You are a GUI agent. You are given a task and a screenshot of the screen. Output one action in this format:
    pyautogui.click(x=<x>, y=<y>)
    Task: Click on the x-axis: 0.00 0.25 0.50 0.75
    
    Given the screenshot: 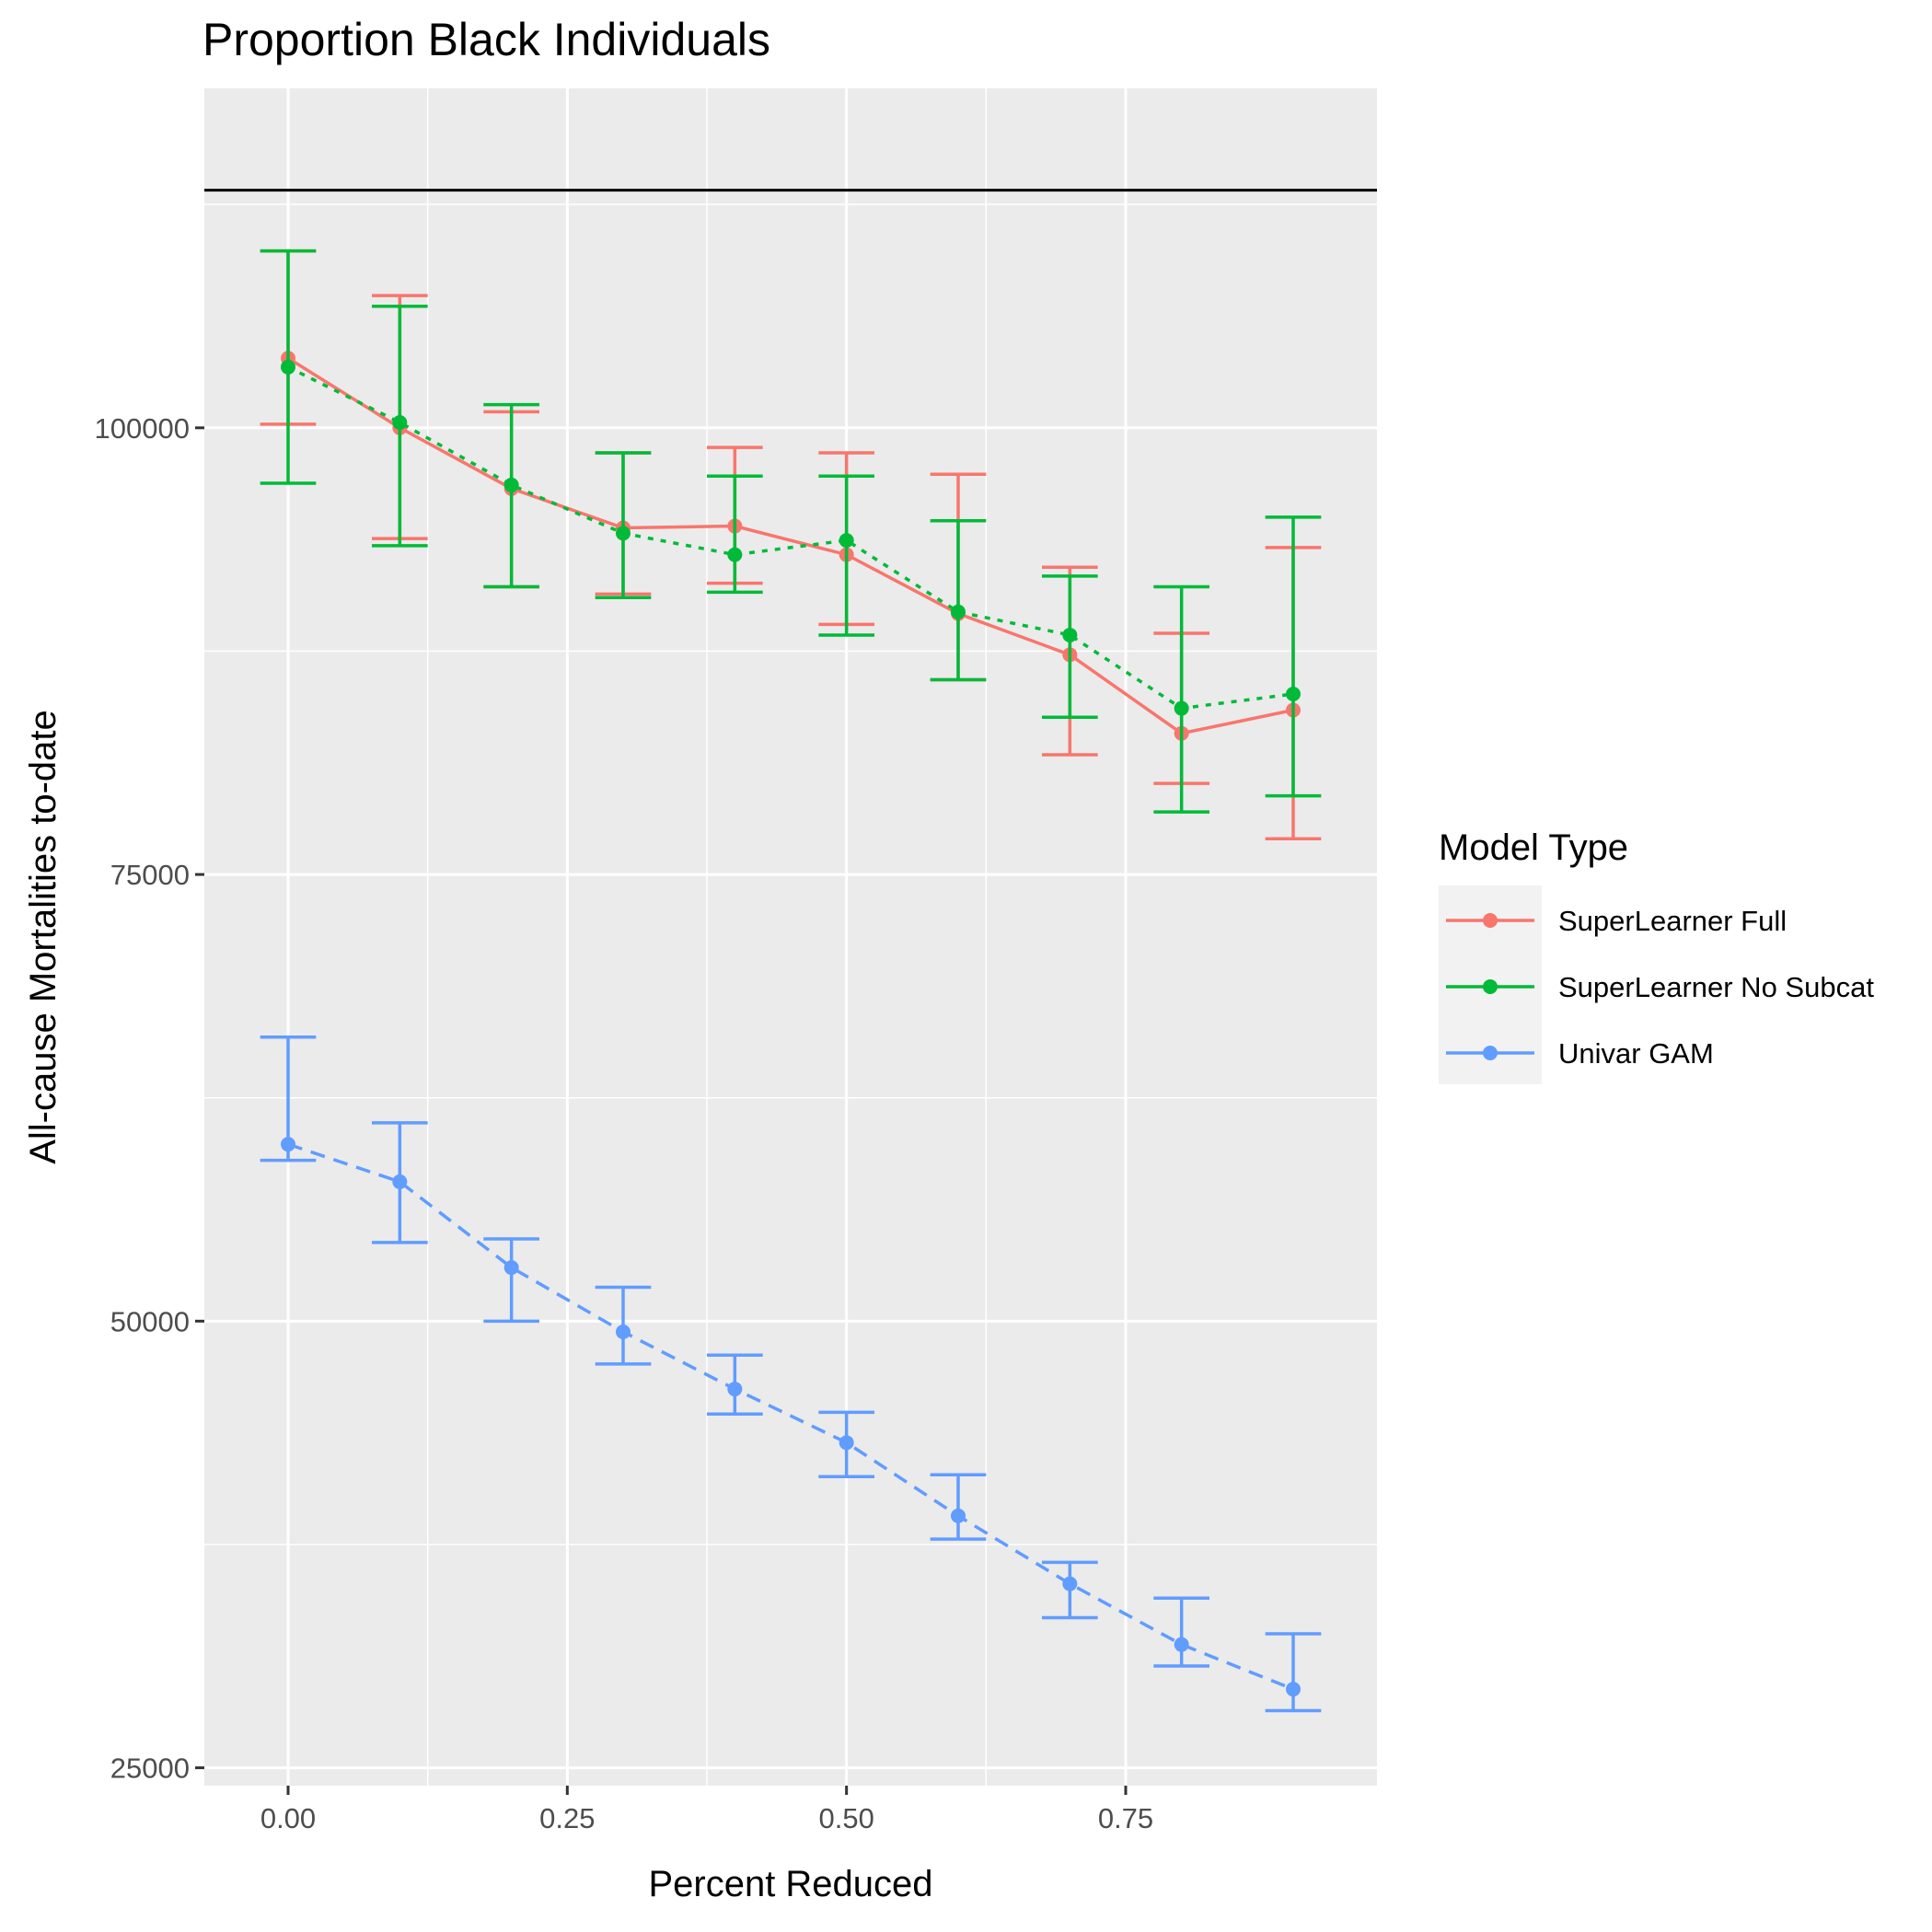 What is the action you would take?
    pyautogui.click(x=706, y=1810)
    